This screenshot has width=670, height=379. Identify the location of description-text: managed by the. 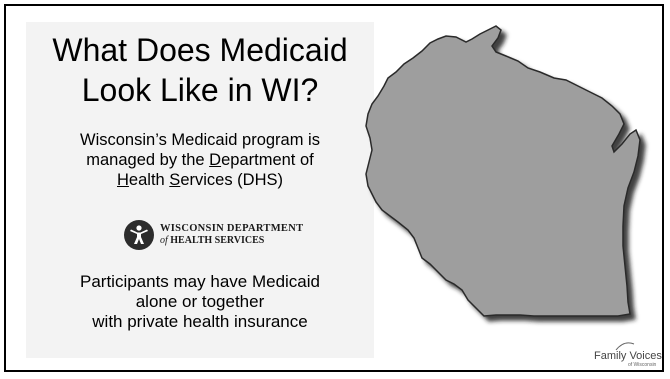
(148, 160).